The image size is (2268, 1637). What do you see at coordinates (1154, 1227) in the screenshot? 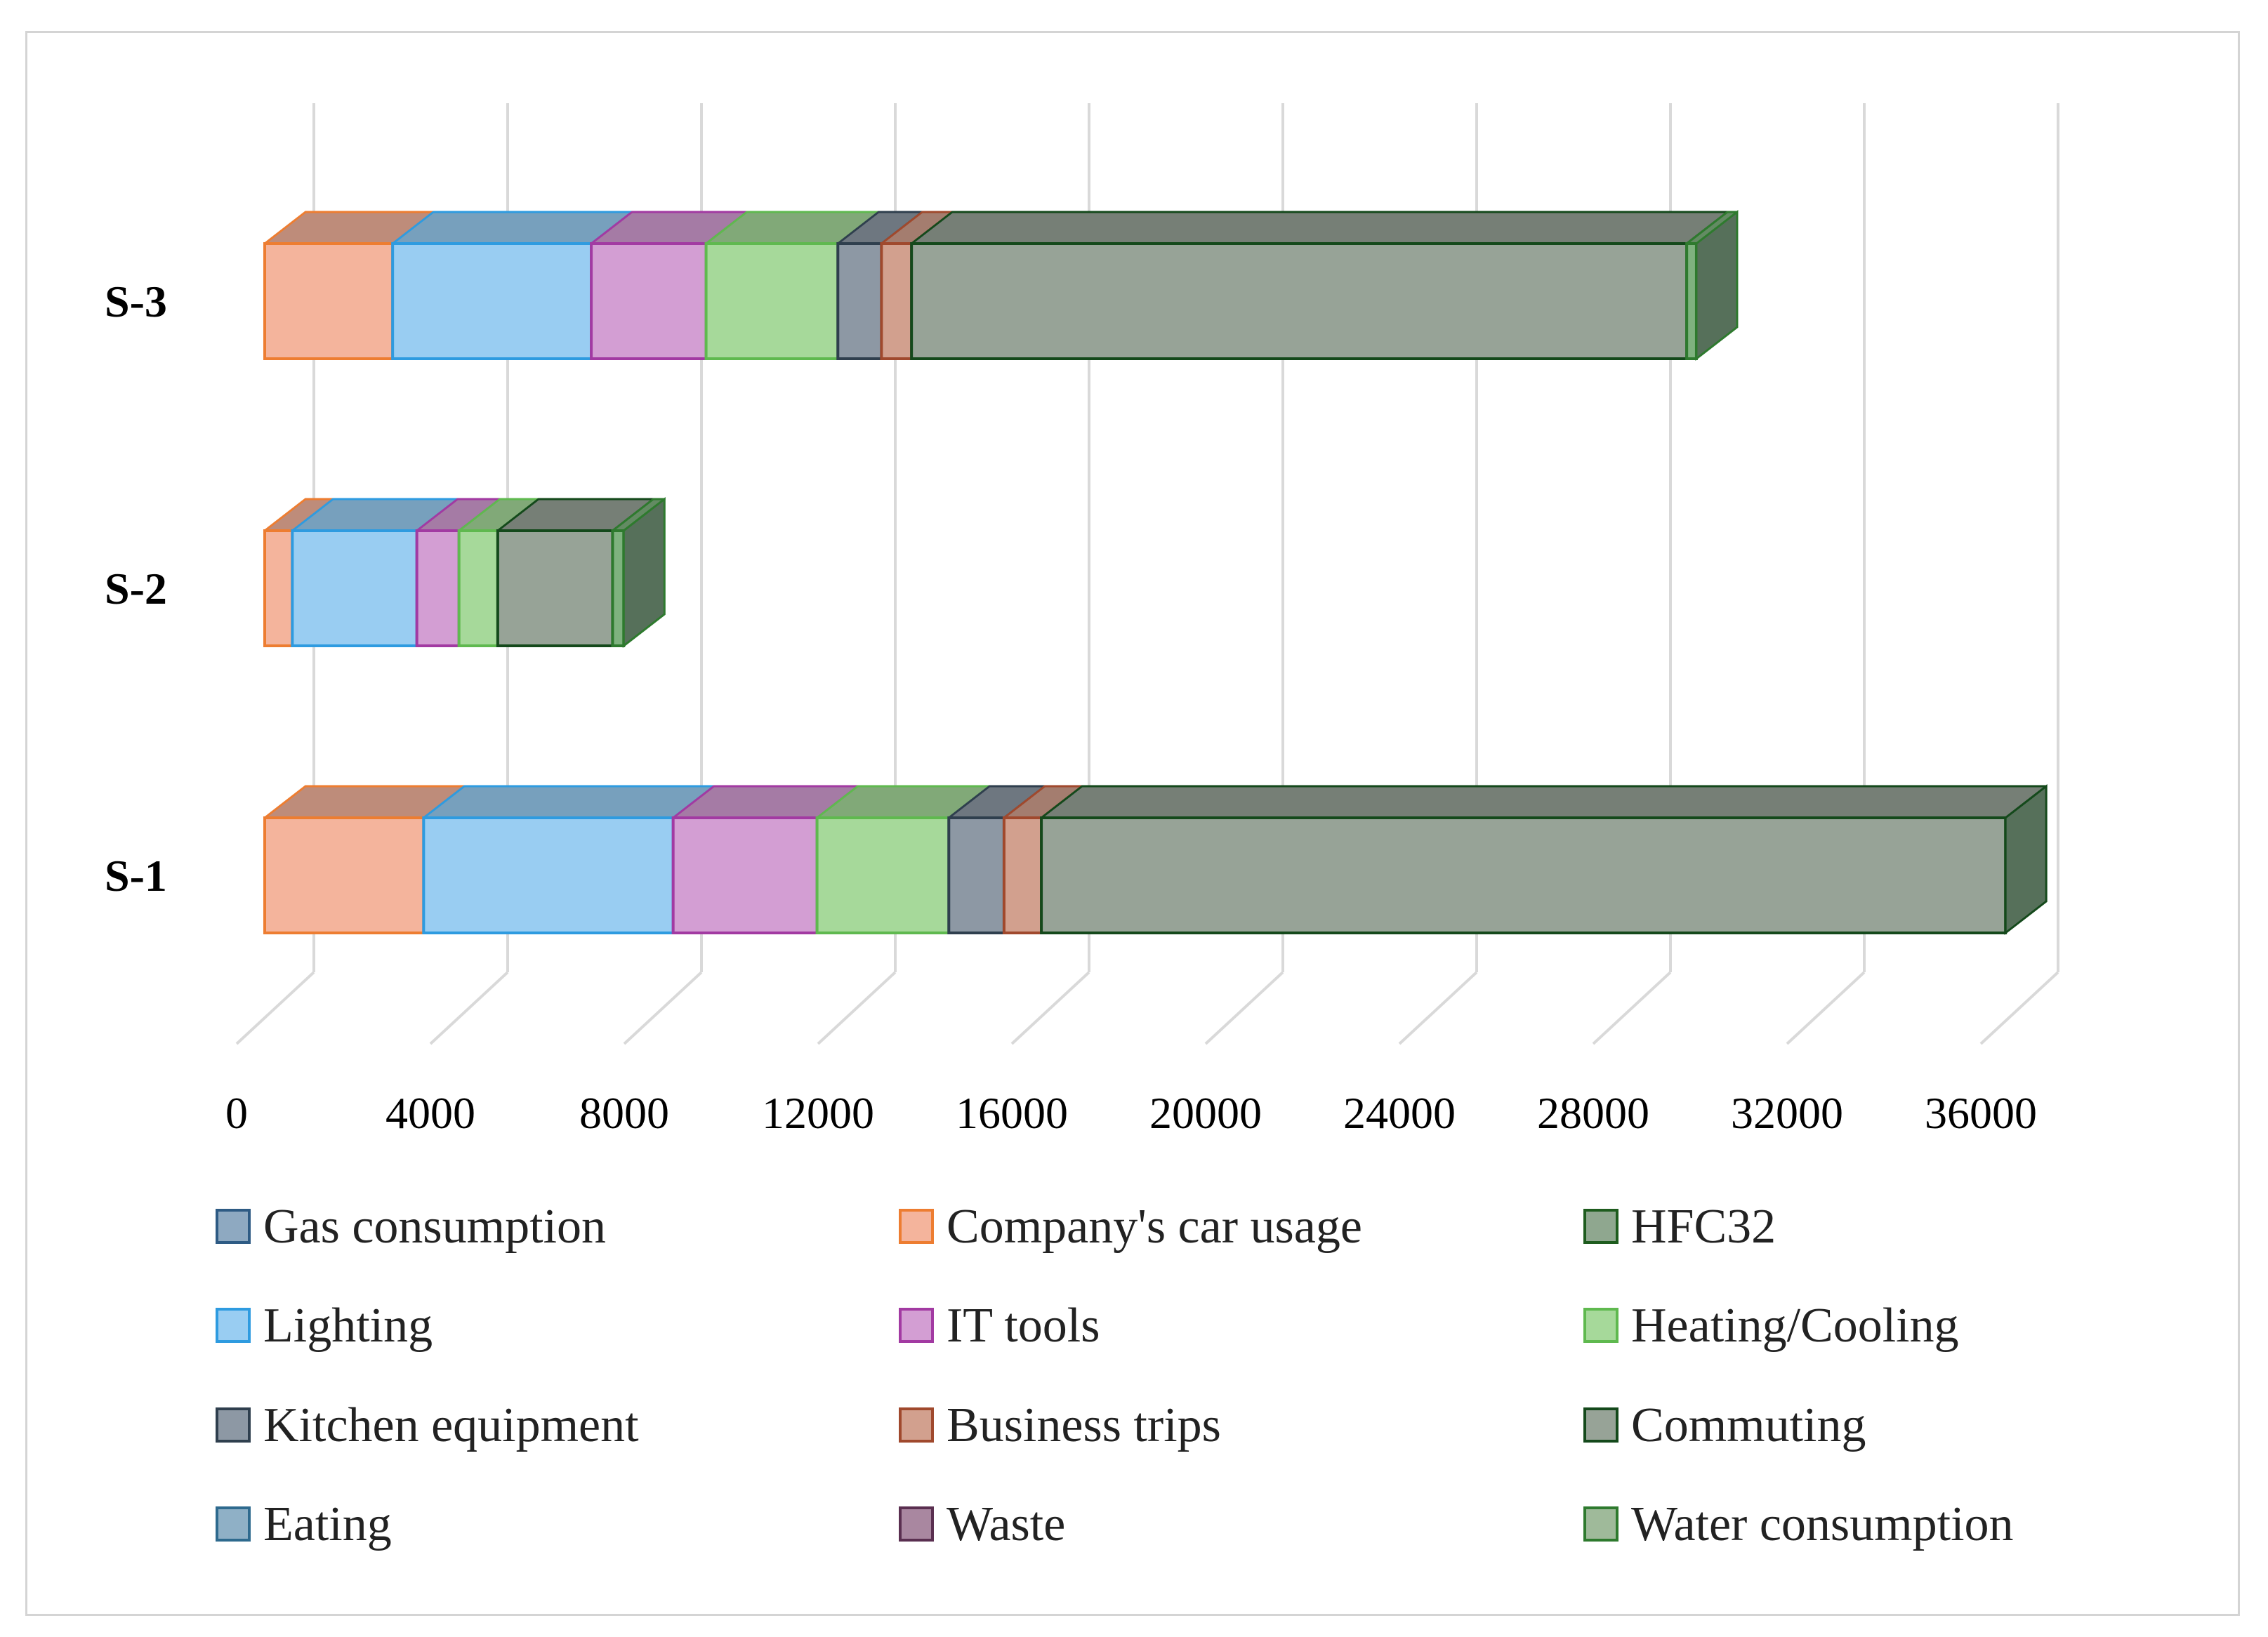
I see `legend-label: Company's car usage` at bounding box center [1154, 1227].